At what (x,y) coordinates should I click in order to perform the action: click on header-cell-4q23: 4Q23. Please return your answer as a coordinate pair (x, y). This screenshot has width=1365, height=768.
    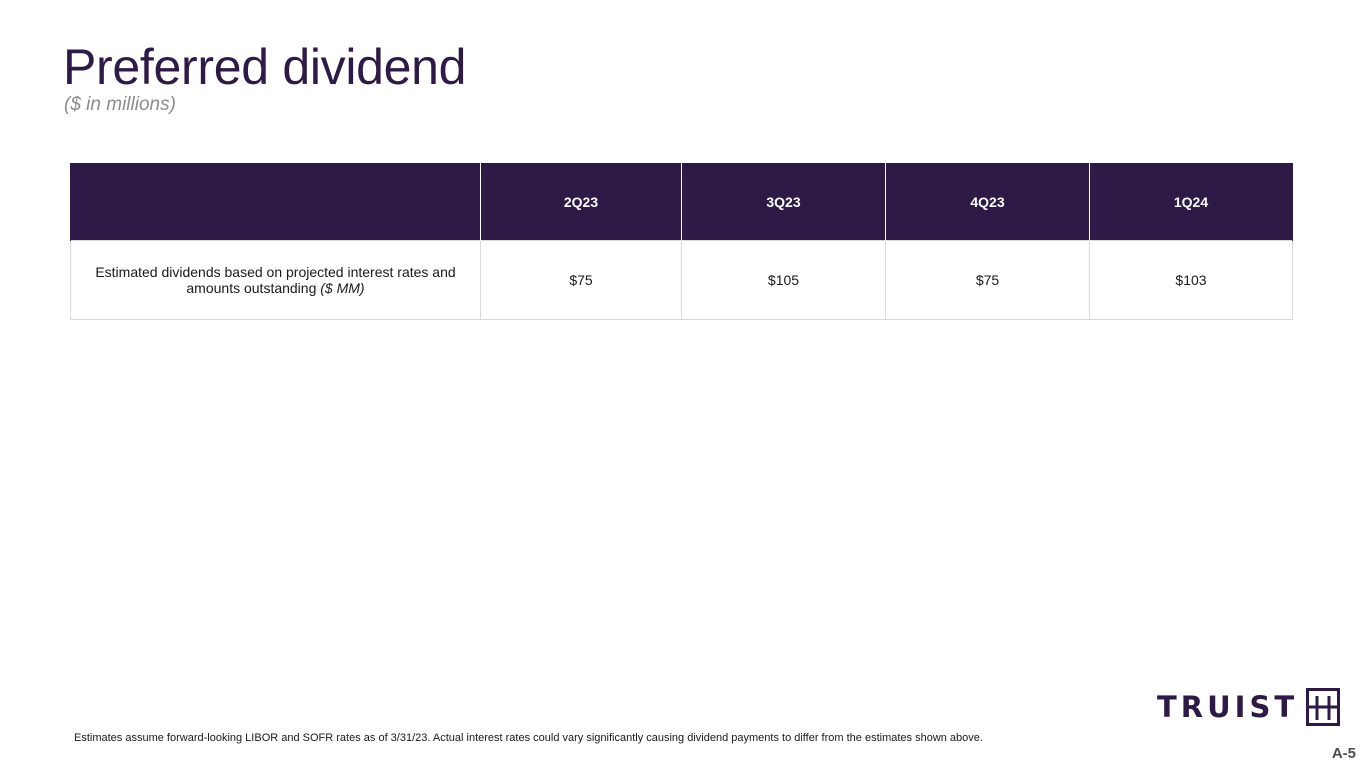
    Looking at the image, I should click on (987, 202).